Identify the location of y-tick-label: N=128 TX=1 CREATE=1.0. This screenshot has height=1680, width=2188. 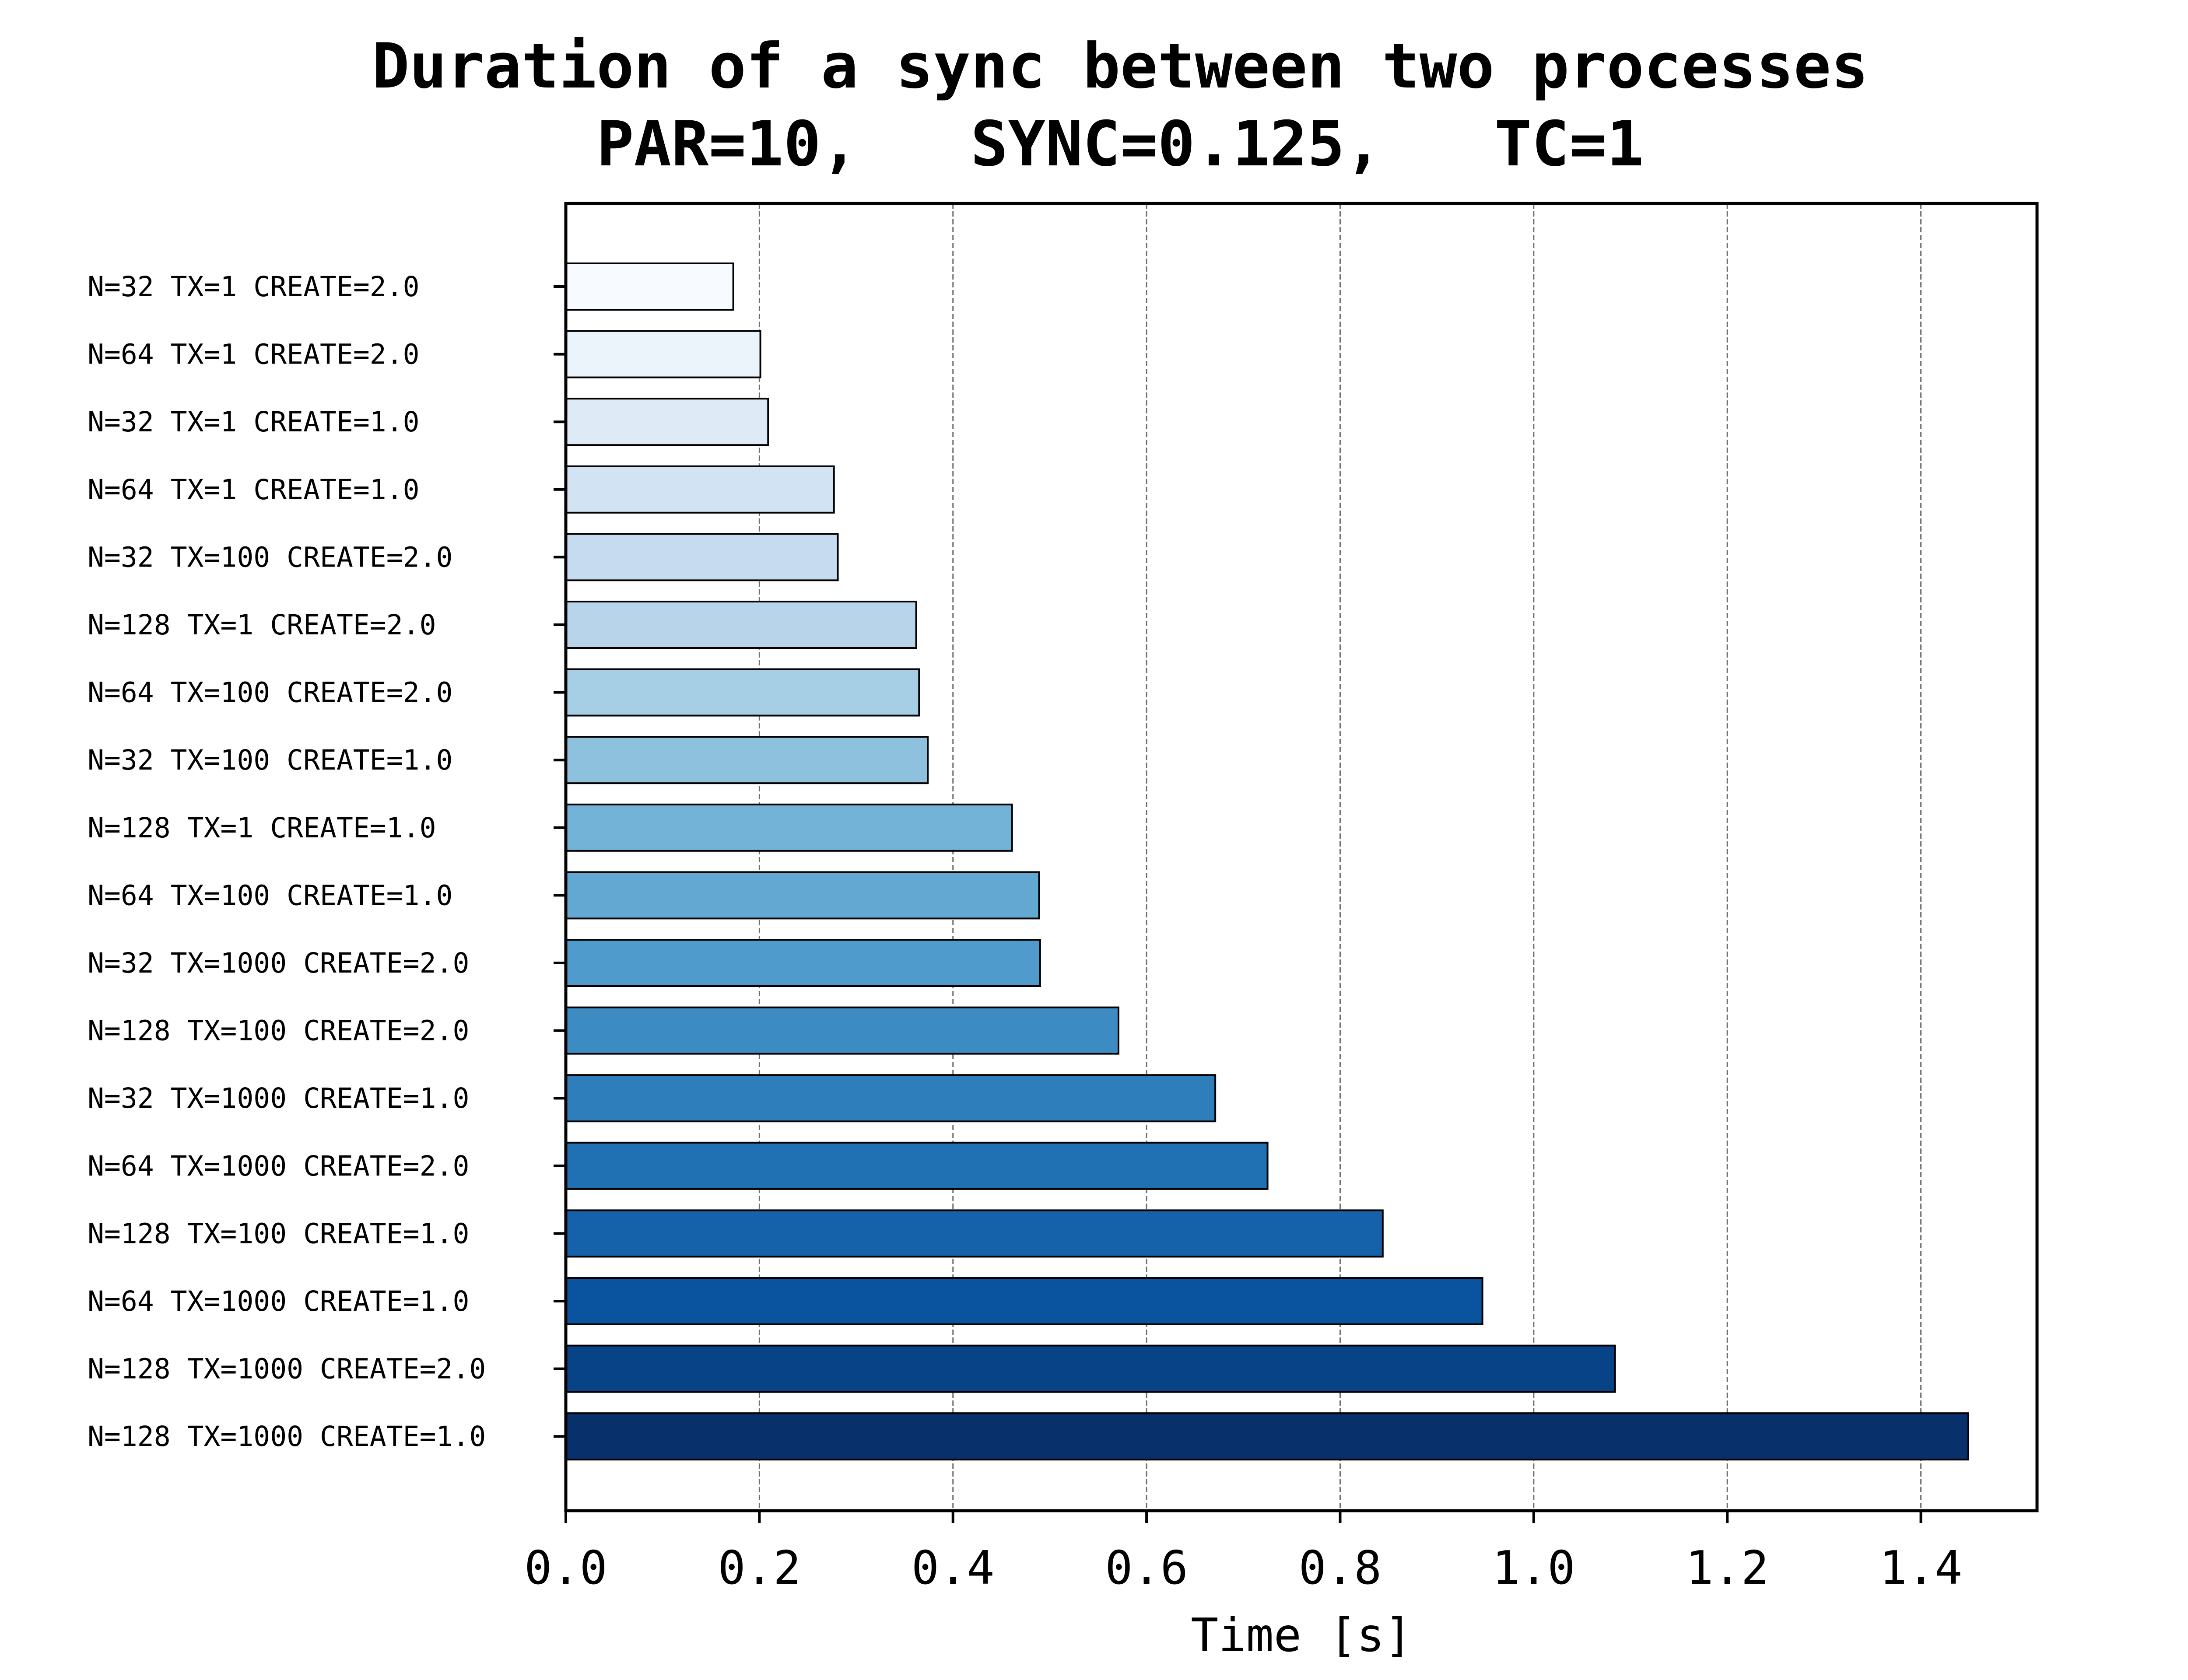
(262, 828).